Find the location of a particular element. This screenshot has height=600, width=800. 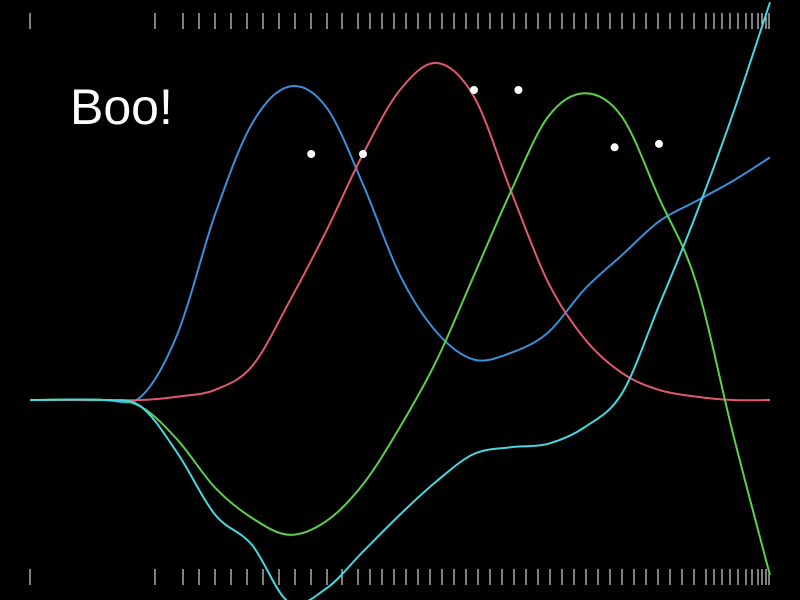

ghost-eyes is located at coordinates (485, 122).